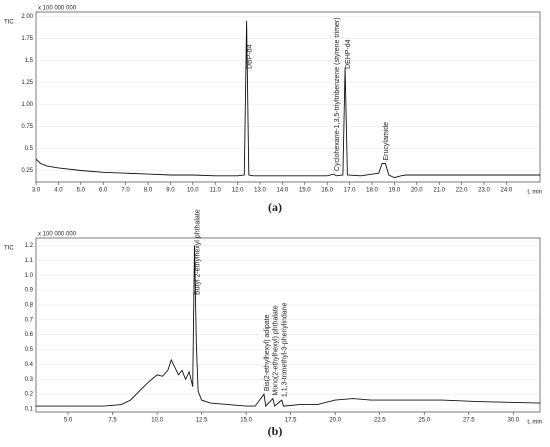 The width and height of the screenshot is (550, 447). Describe the element at coordinates (348, 54) in the screenshot. I see `peak-annotation: DEHP-d4` at that location.